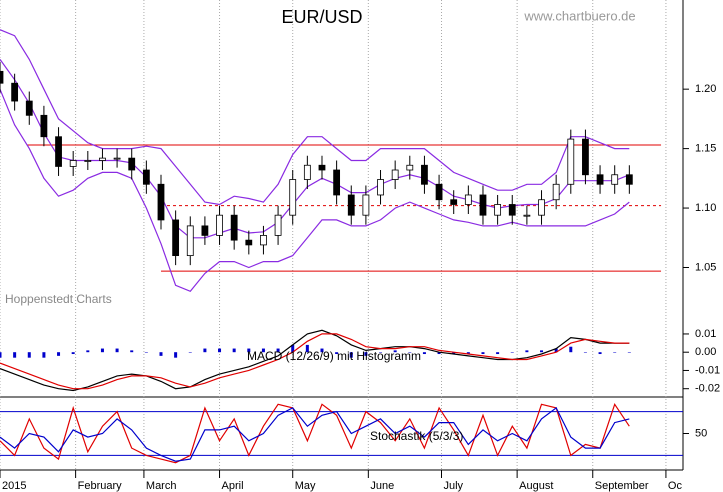 The height and width of the screenshot is (492, 723). Describe the element at coordinates (233, 486) in the screenshot. I see `x-tick-label: April` at that location.